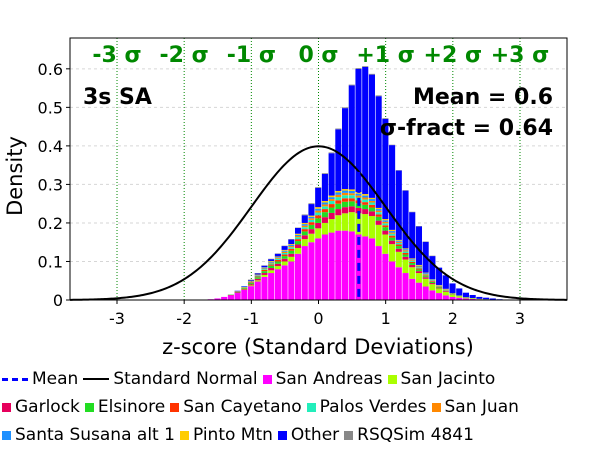  I want to click on legend-label: San Andreas, so click(329, 379).